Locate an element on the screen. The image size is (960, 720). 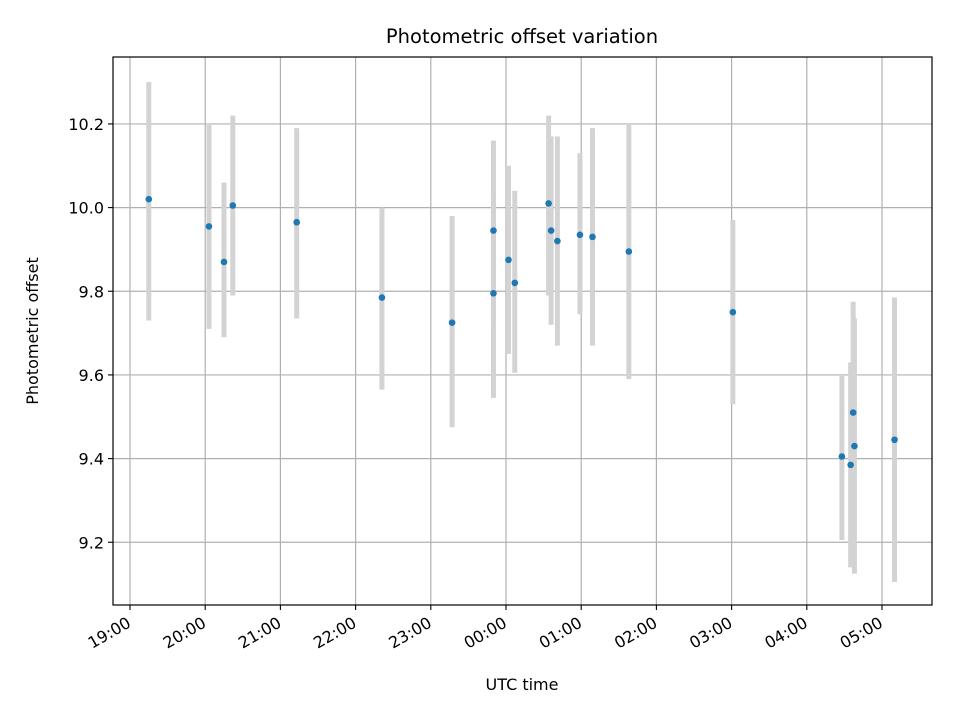
x-tick-label: 04:00 is located at coordinates (785, 633).